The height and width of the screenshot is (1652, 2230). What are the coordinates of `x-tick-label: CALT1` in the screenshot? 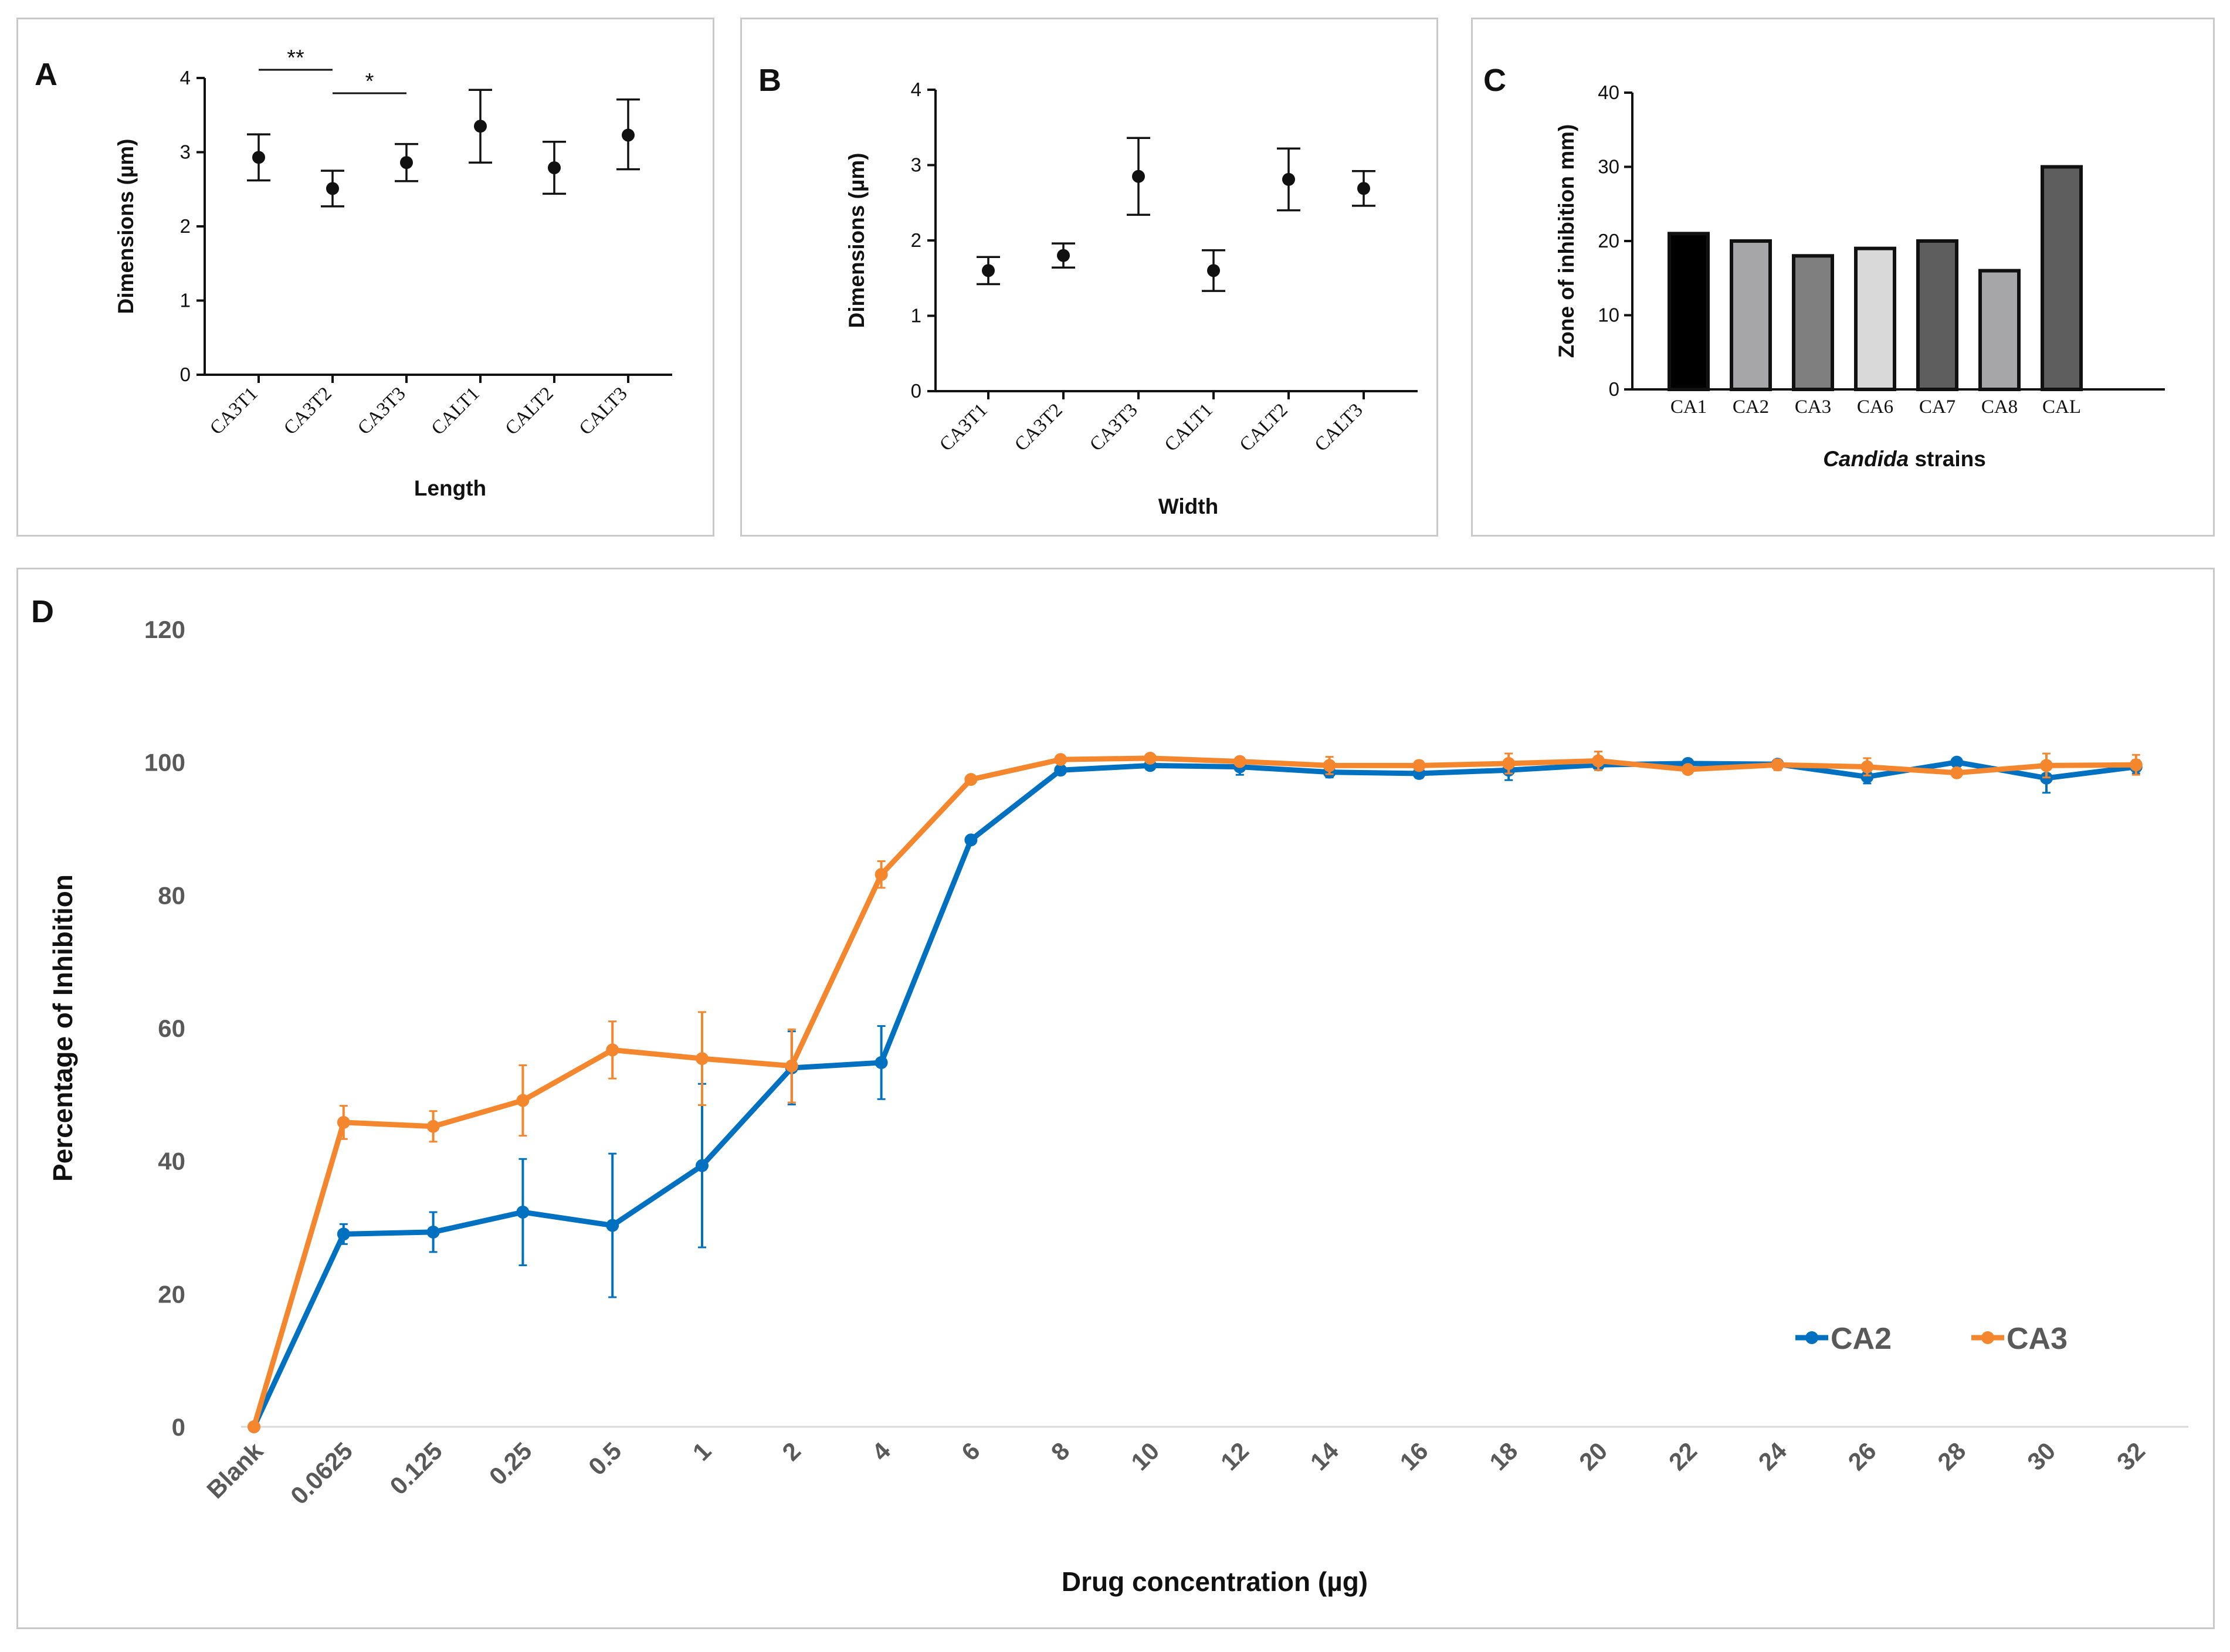 It's located at (1189, 427).